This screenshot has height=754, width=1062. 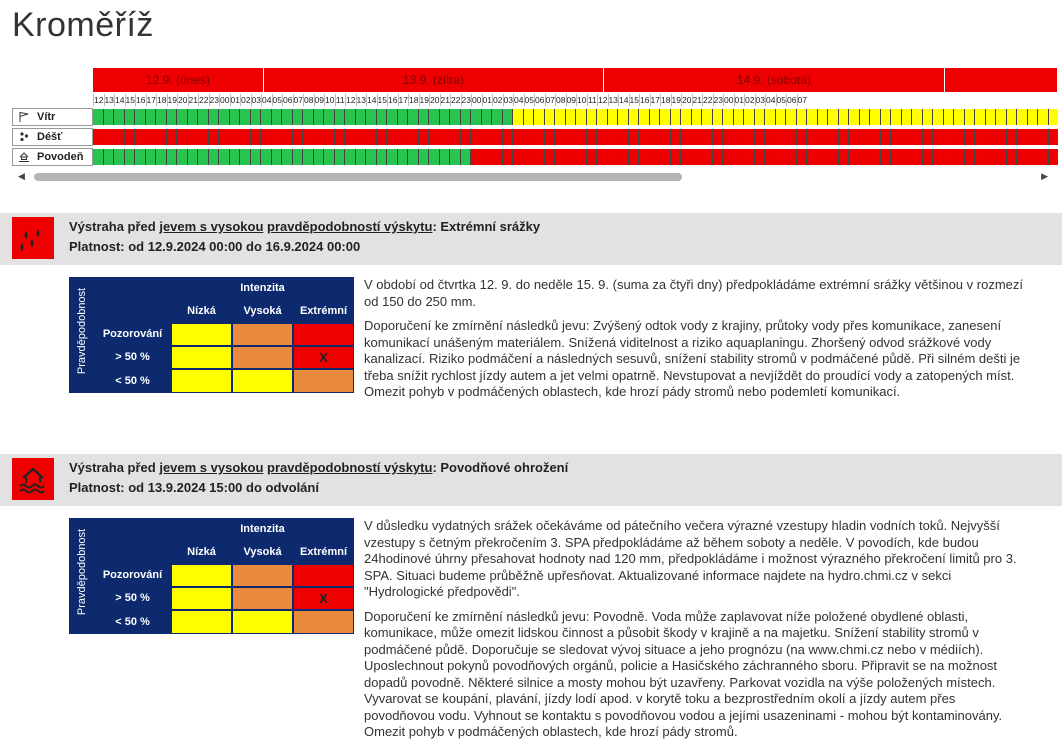 What do you see at coordinates (255, 100) in the screenshot?
I see `hour-tick: 03` at bounding box center [255, 100].